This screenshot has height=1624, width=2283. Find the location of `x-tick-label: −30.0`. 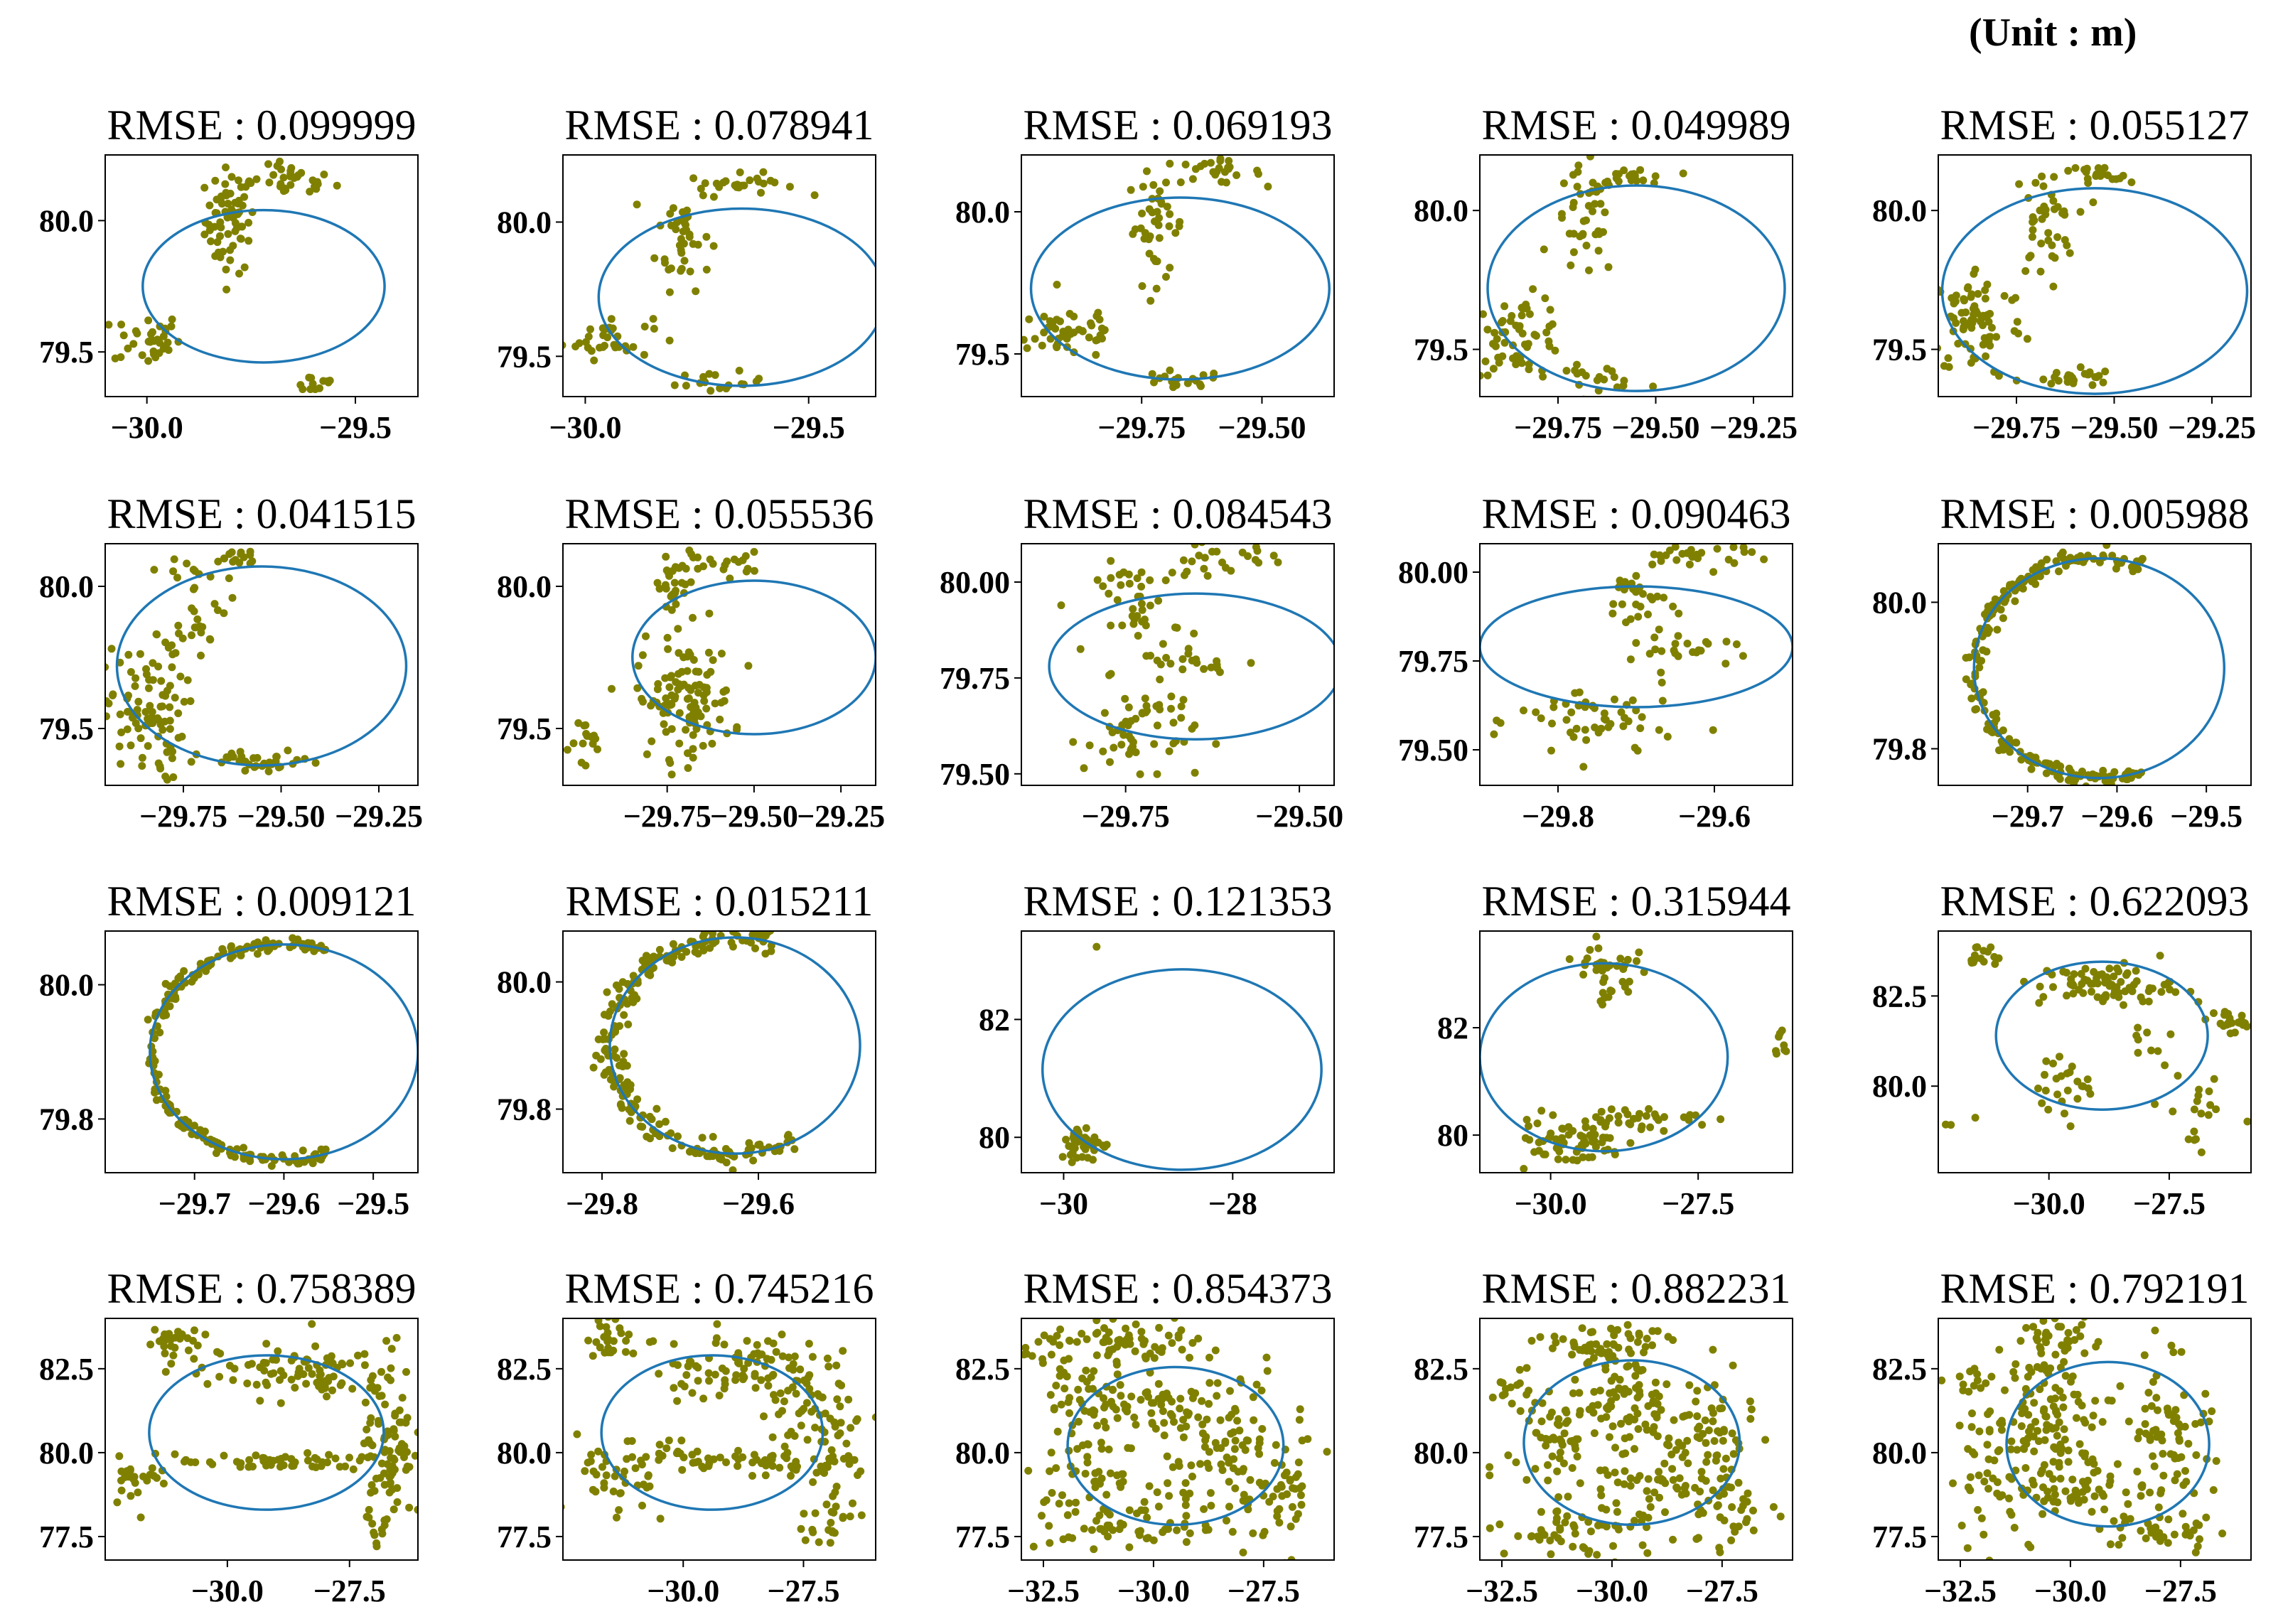

x-tick-label: −30.0 is located at coordinates (585, 427).